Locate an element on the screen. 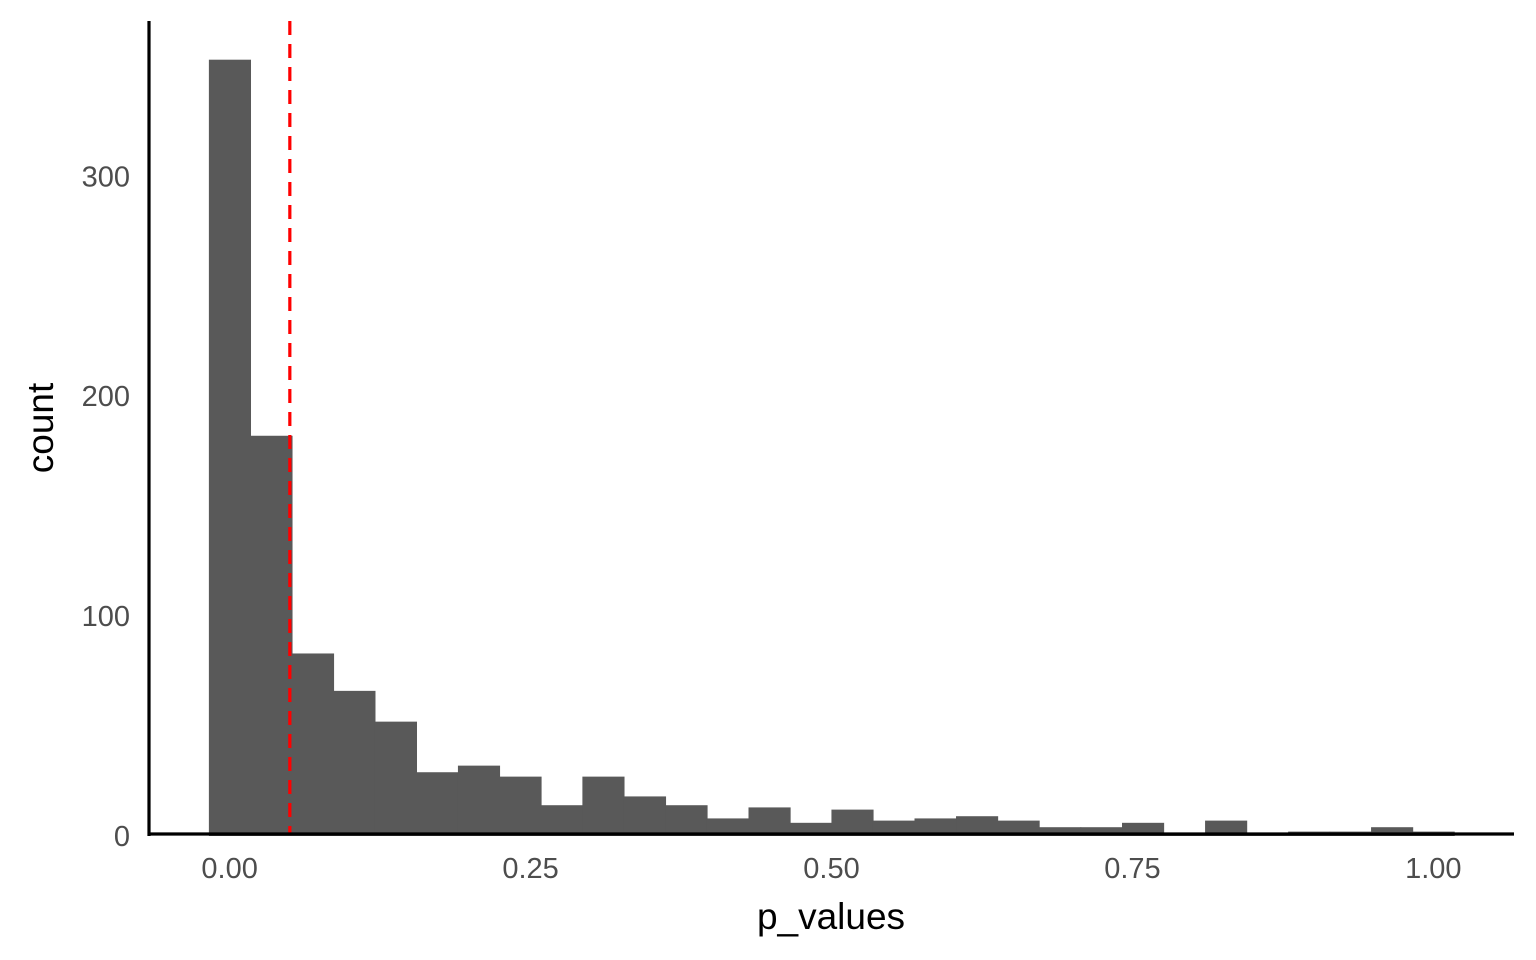 Image resolution: width=1536 pixels, height=960 pixels. y-tick-label: 100 is located at coordinates (106, 617).